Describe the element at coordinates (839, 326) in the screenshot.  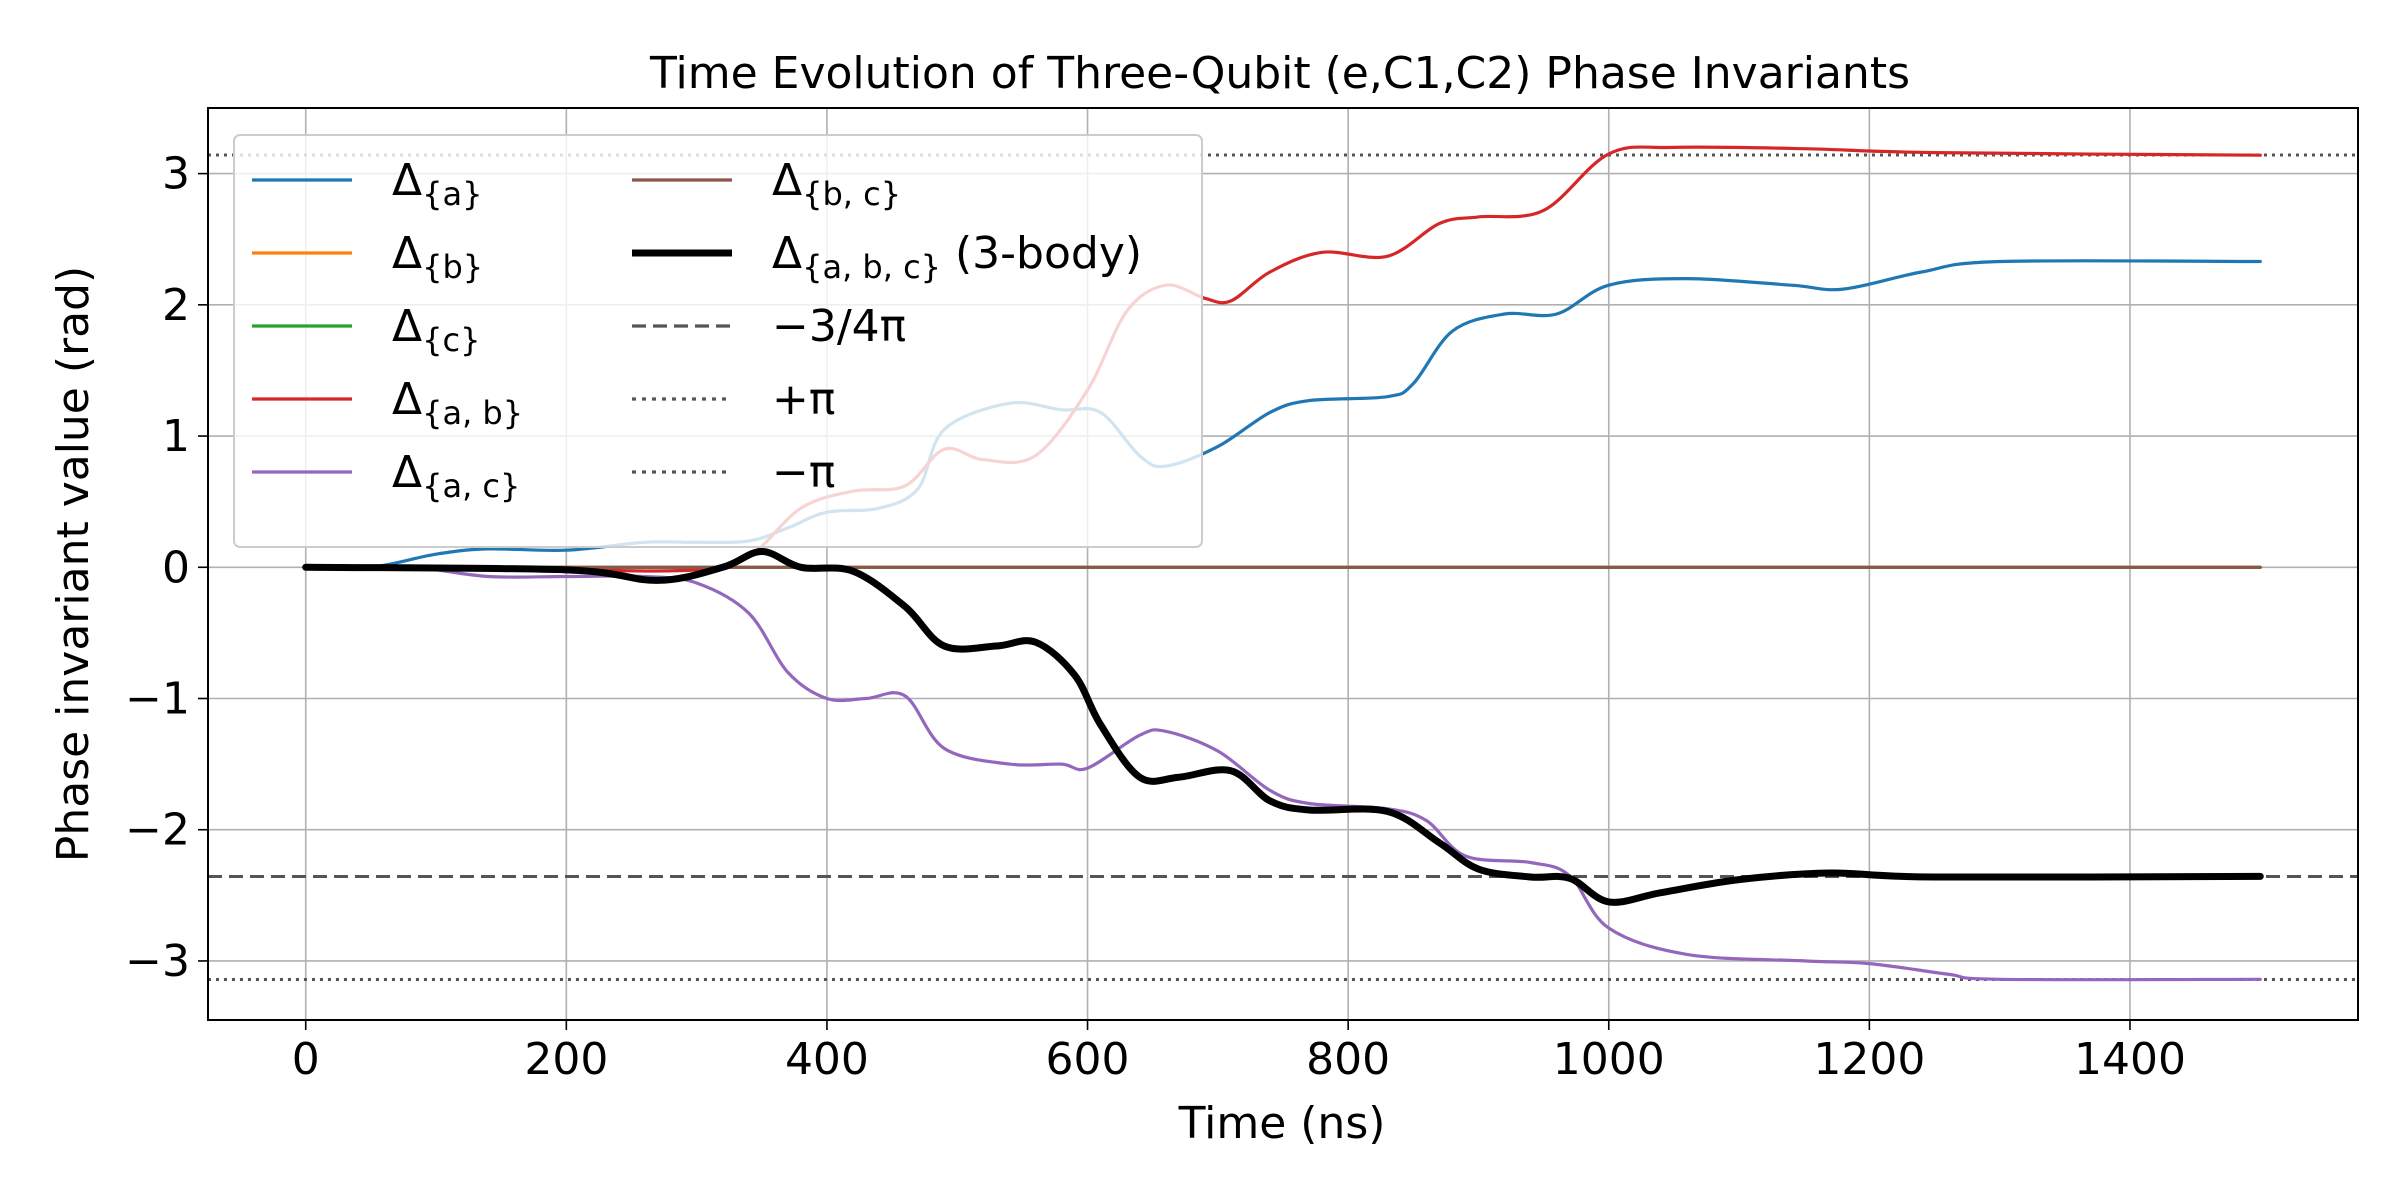
I see `legend-label: −3/4π` at that location.